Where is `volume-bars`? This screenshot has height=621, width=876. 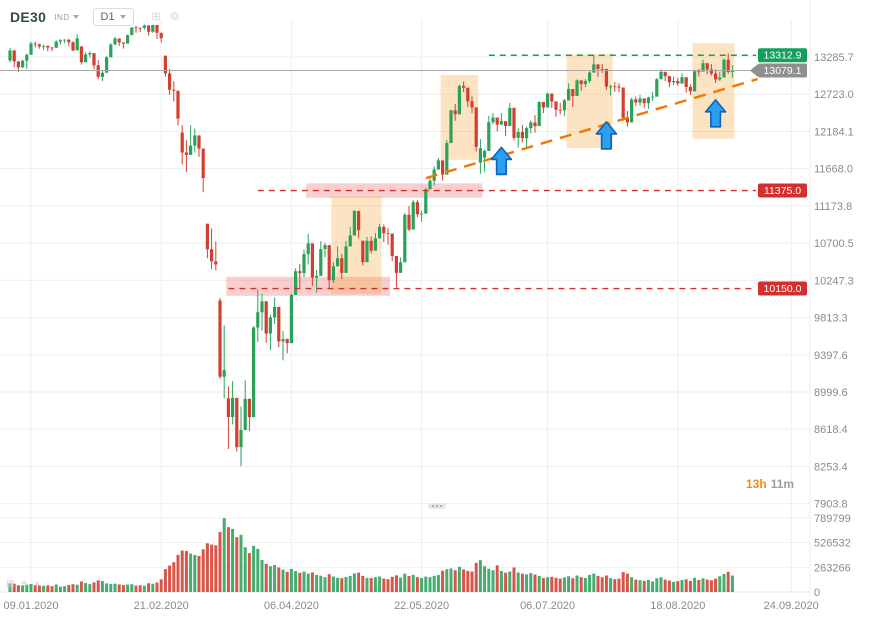 volume-bars is located at coordinates (371, 555).